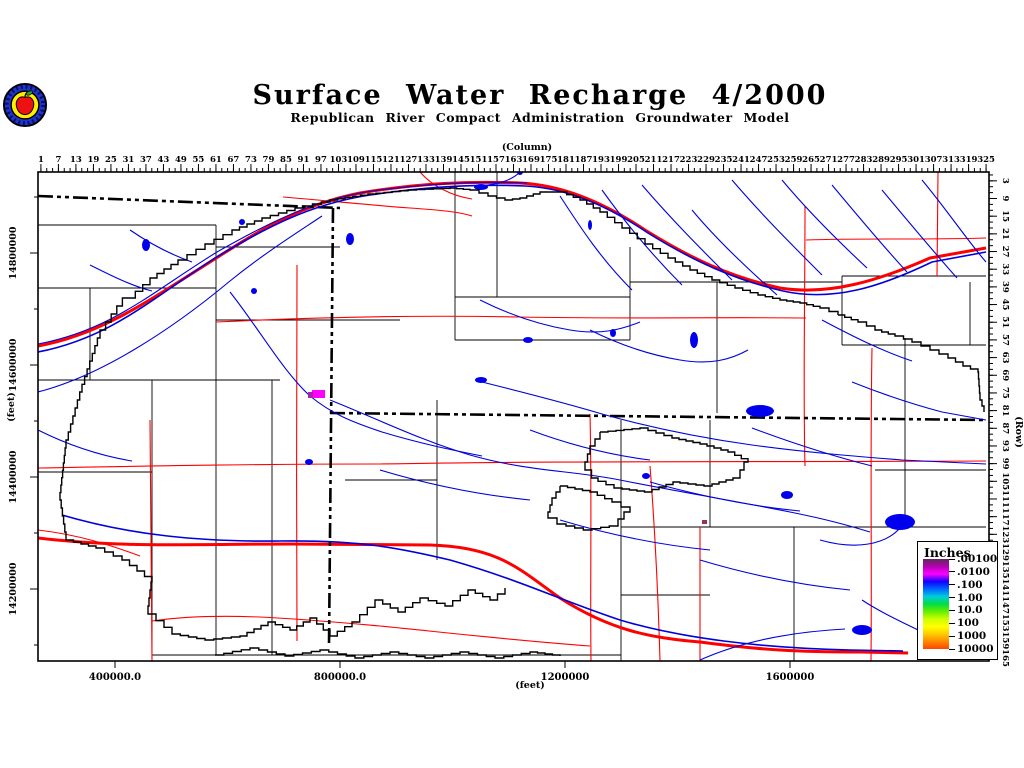  I want to click on left-feet-axis, so click(34, 421).